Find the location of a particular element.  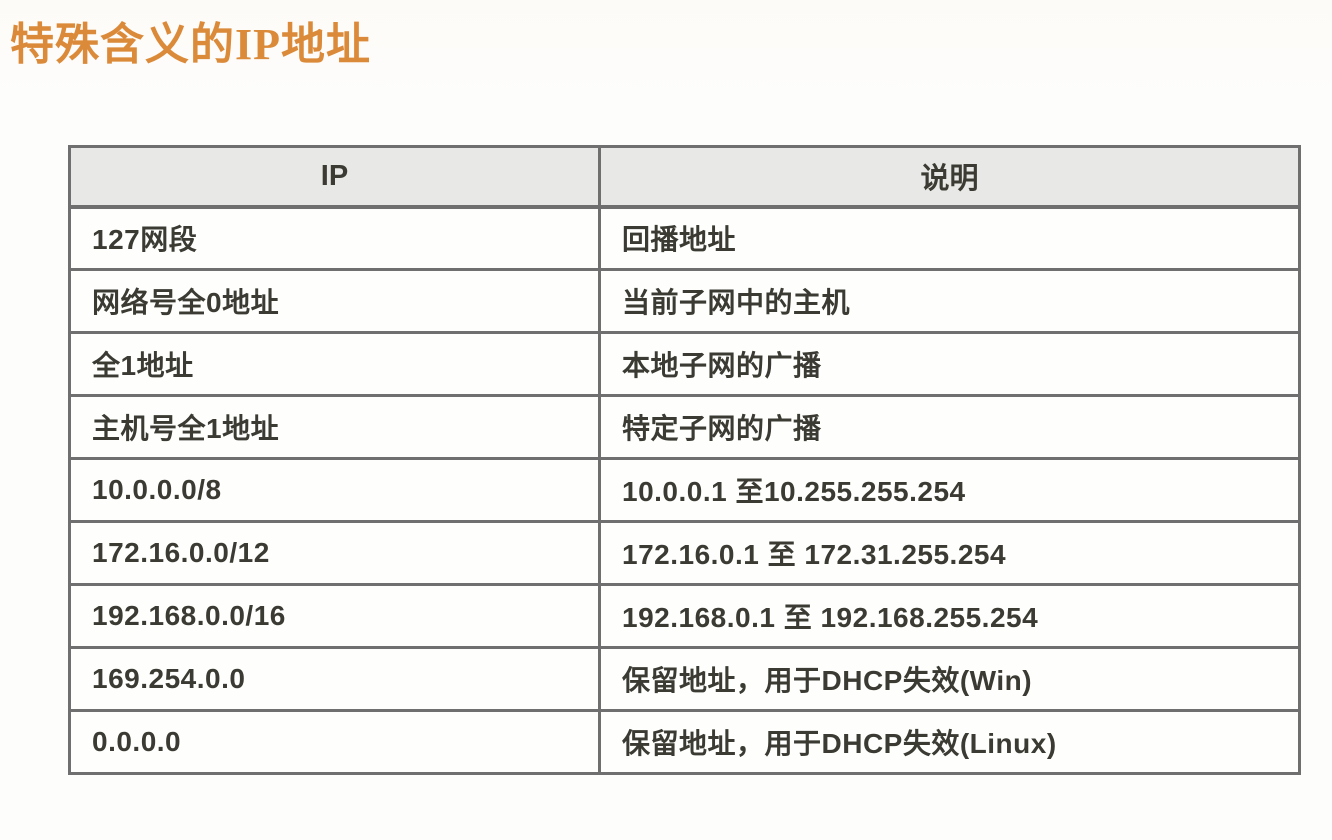

cell-ip: 全1地址 is located at coordinates (334, 364).